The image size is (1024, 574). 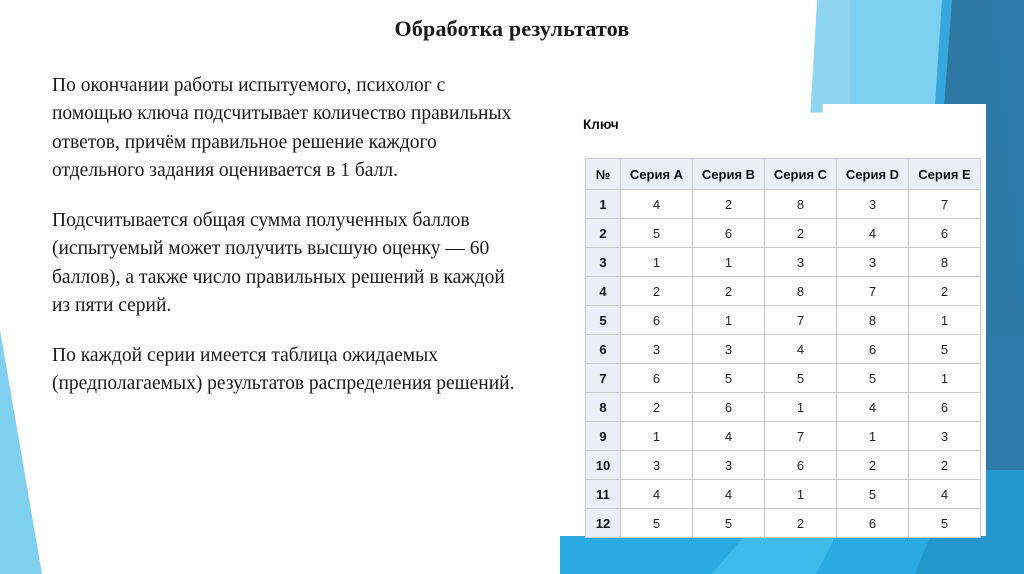 What do you see at coordinates (603, 204) in the screenshot?
I see `table-cell-rownum: 1` at bounding box center [603, 204].